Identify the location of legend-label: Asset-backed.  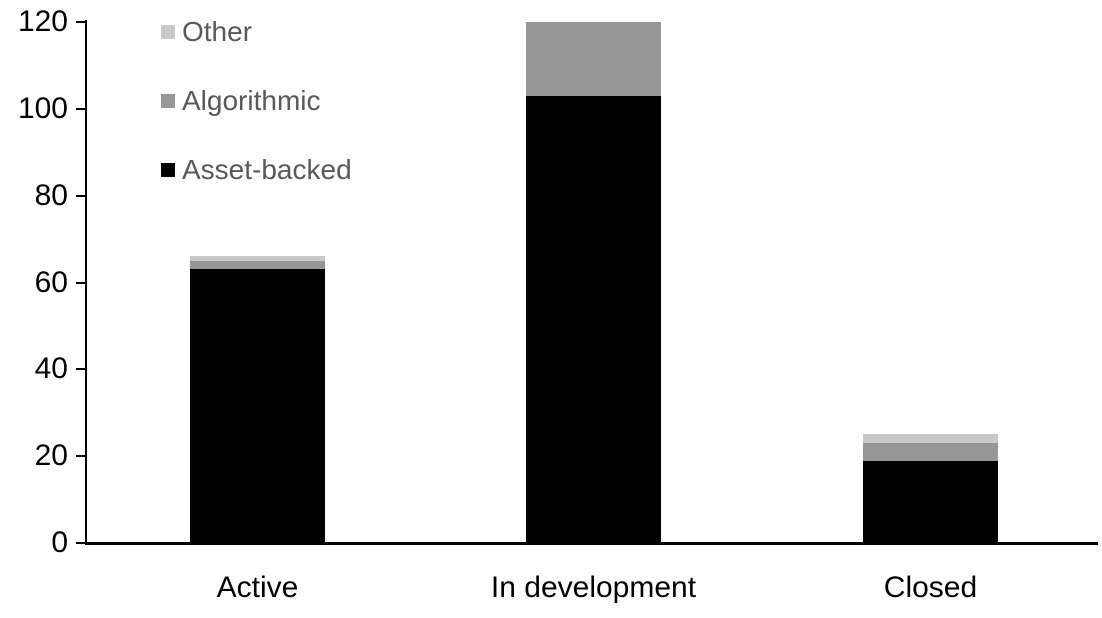
(267, 169).